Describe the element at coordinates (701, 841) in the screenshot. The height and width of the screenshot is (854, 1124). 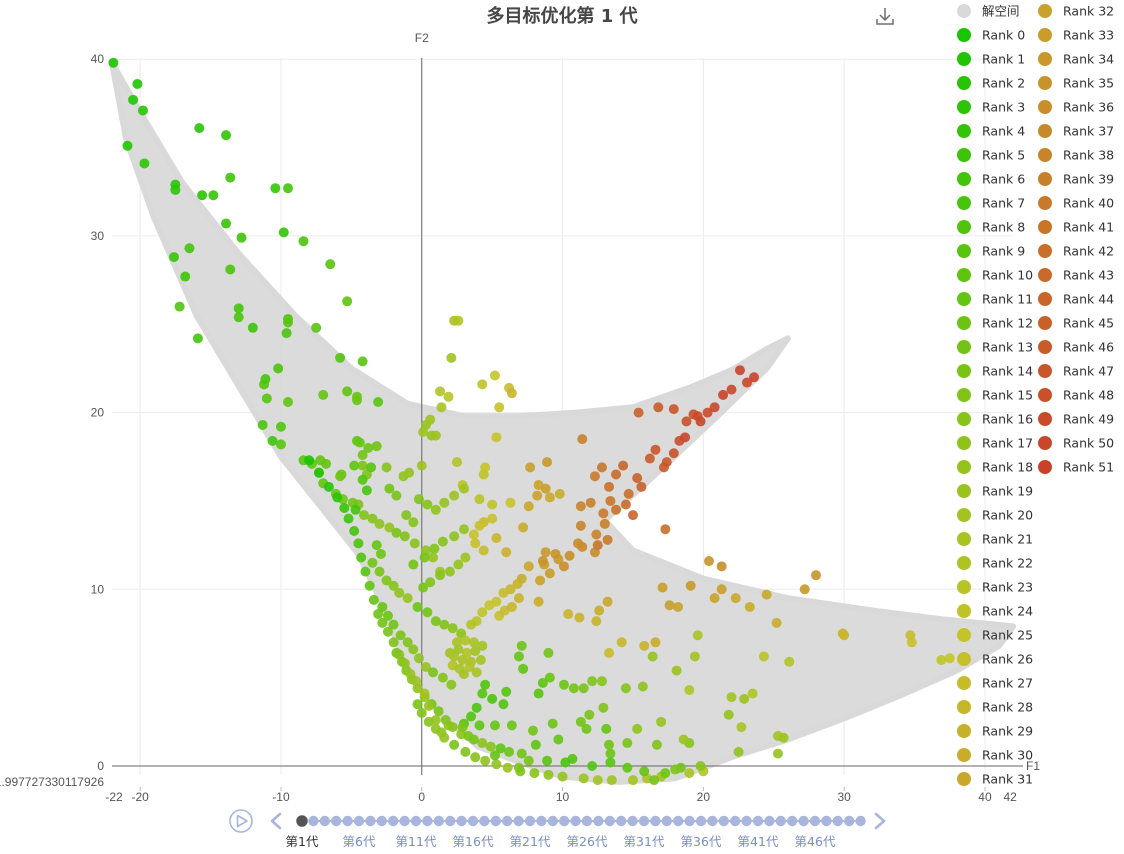
I see `timeline-label: 第36代` at that location.